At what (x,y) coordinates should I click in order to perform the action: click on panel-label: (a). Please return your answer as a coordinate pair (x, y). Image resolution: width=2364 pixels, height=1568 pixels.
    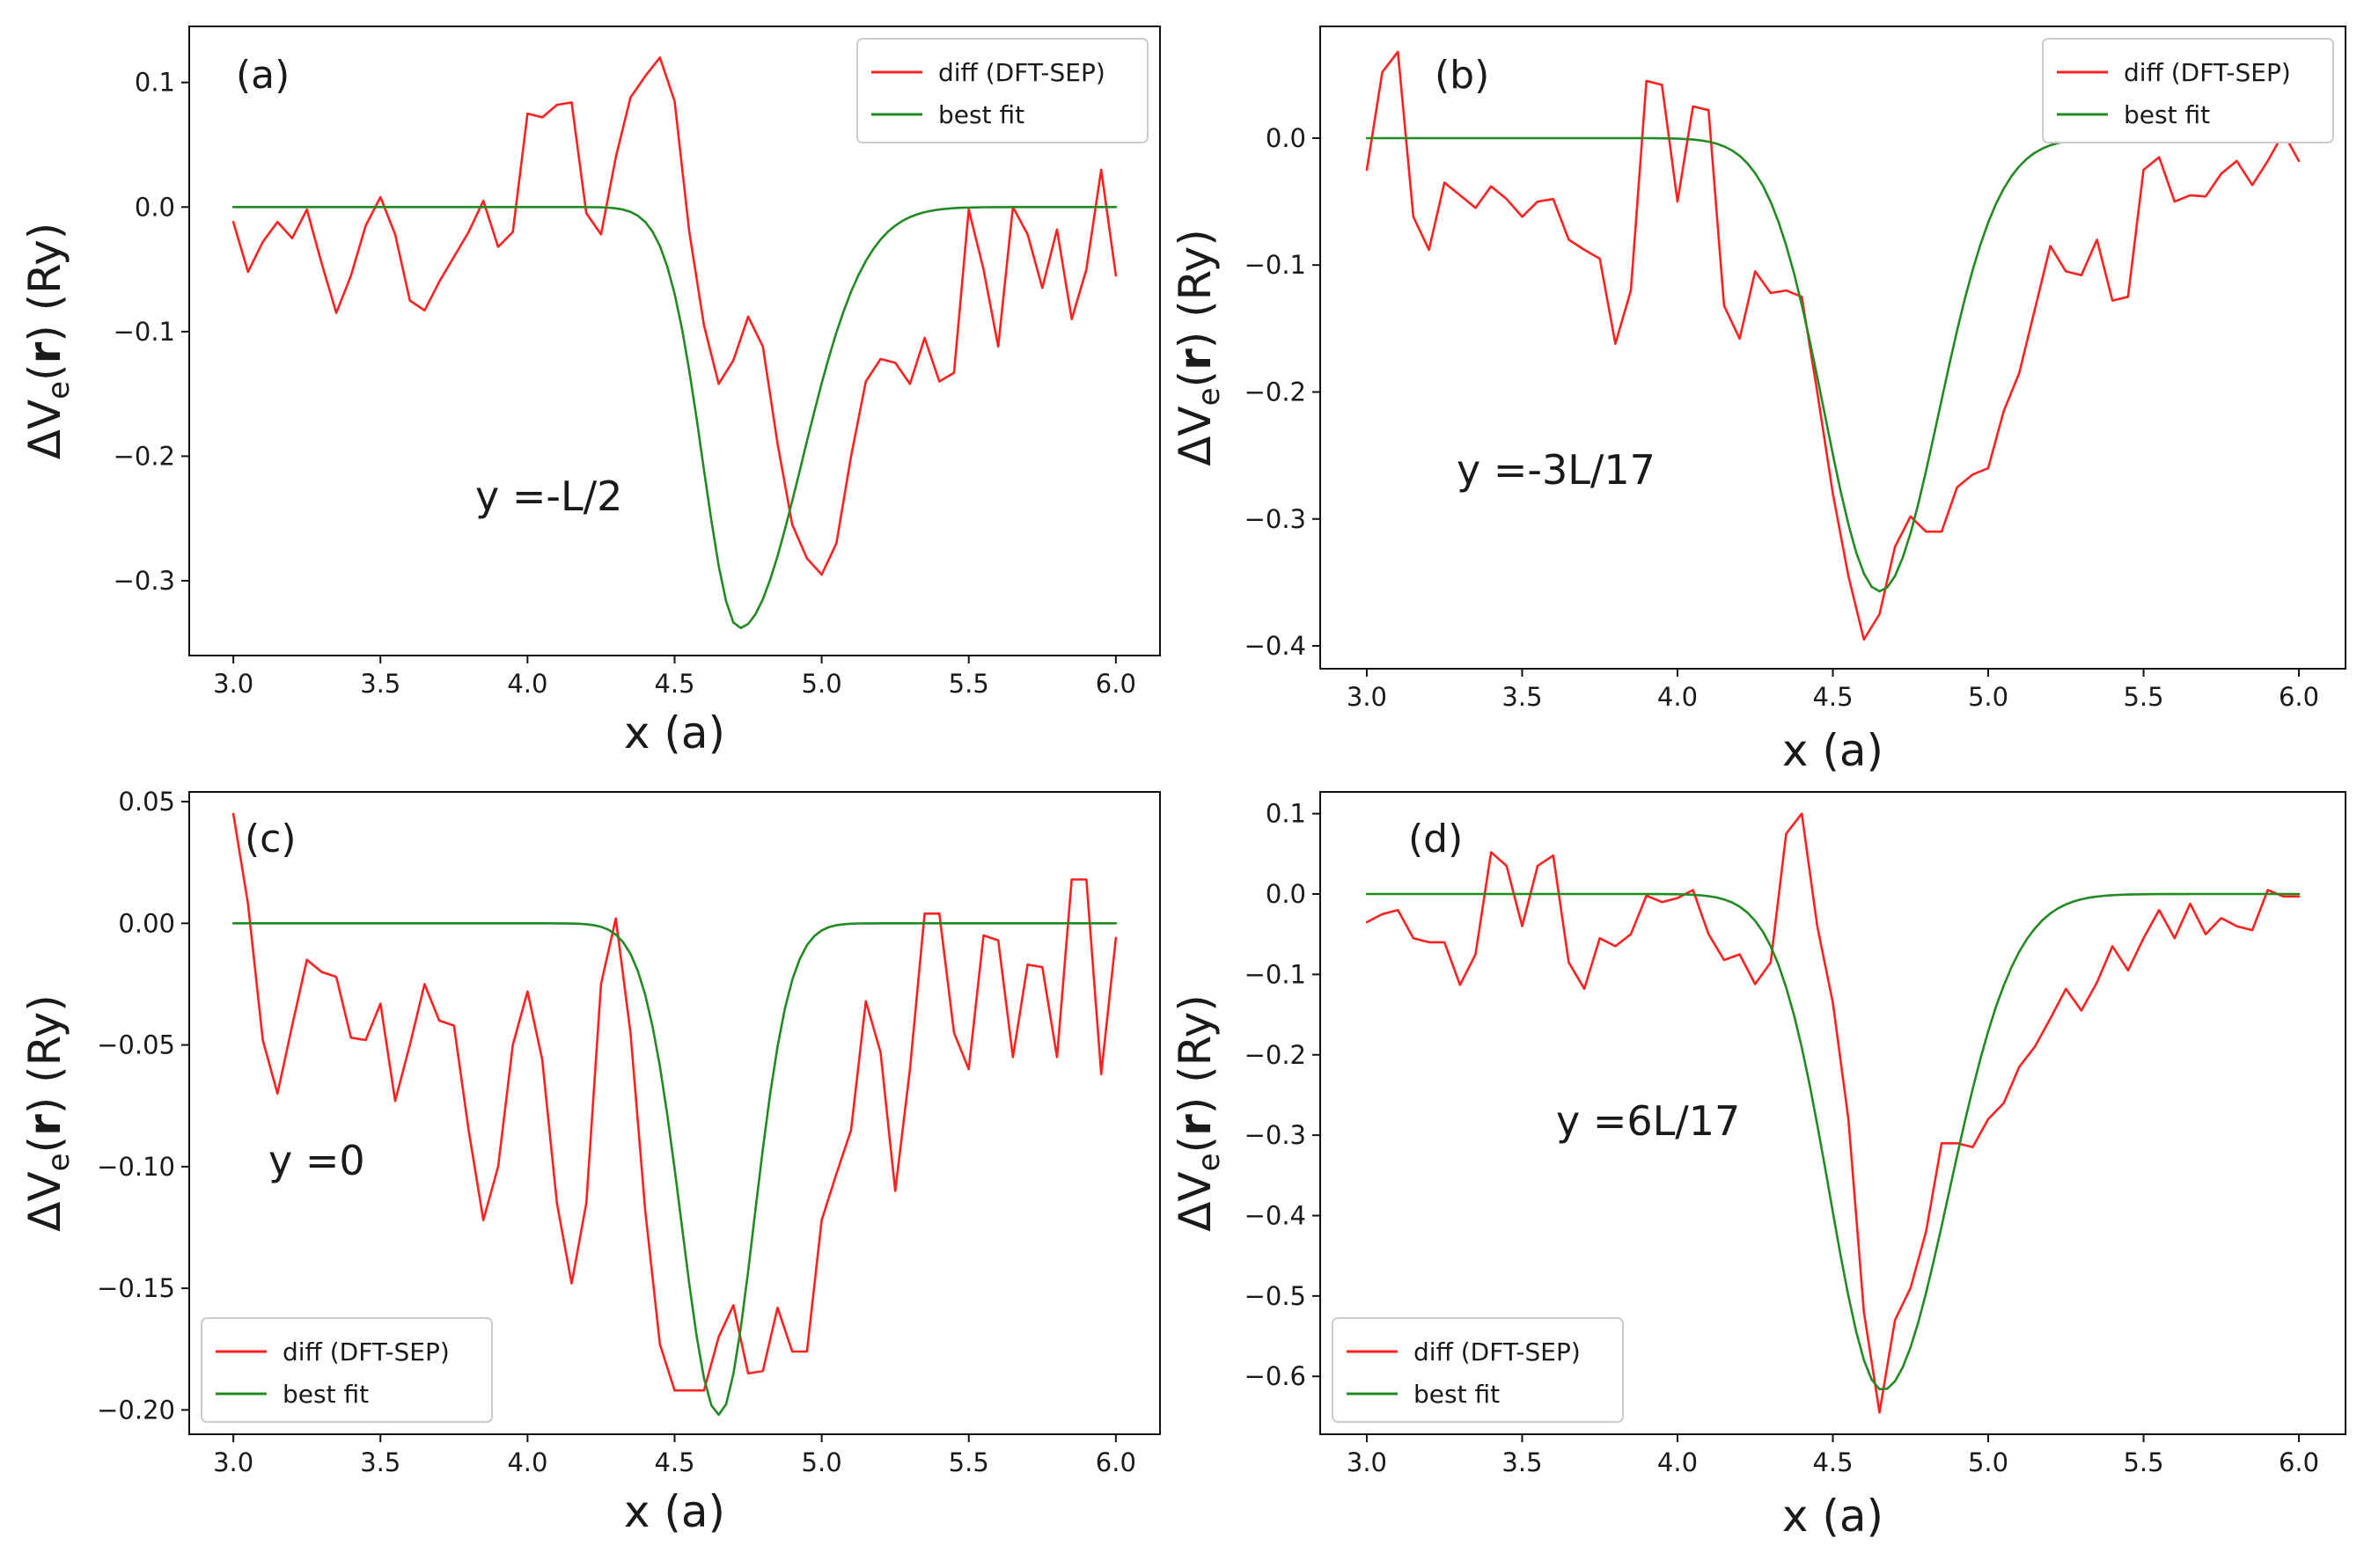
    Looking at the image, I should click on (263, 76).